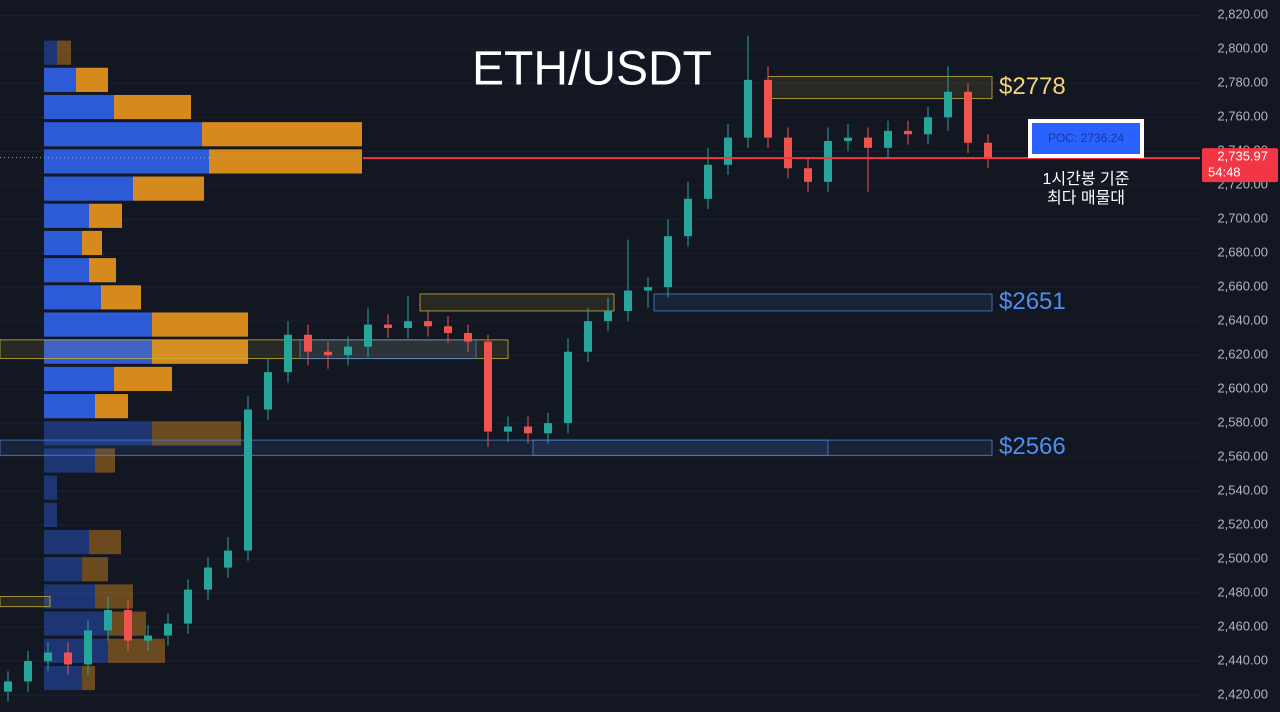  I want to click on y-tick-label: 2,760.00, so click(1242, 116).